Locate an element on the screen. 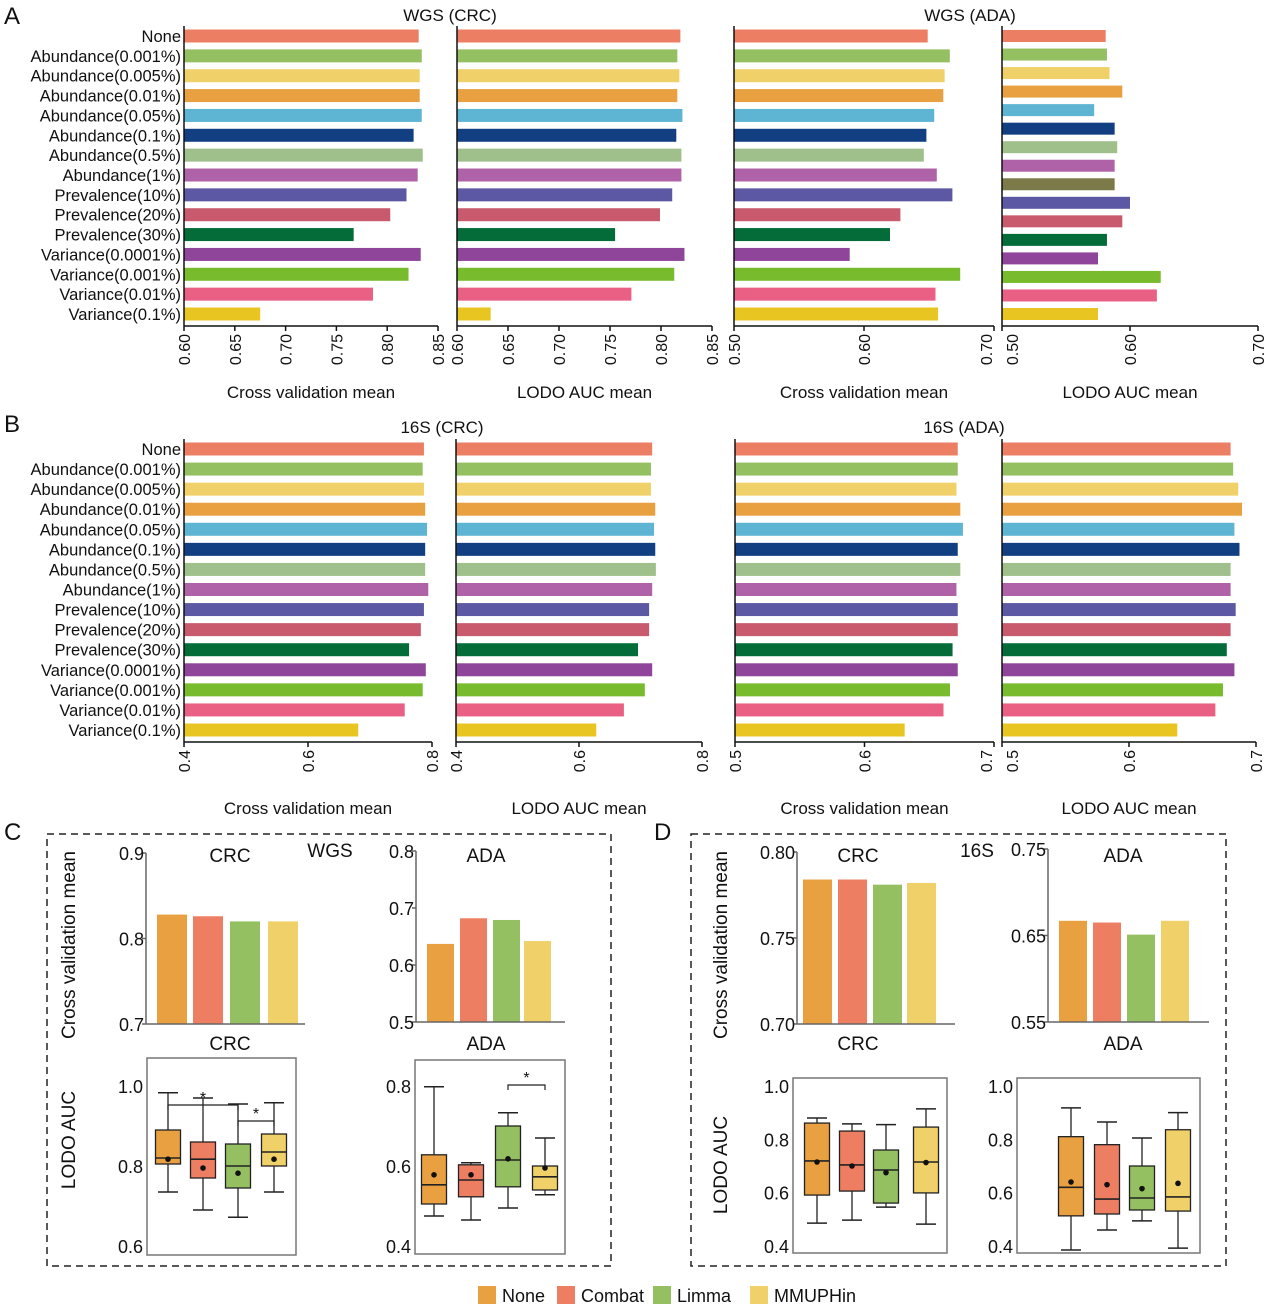 Image resolution: width=1269 pixels, height=1309 pixels. hbar-chart-B4 is located at coordinates (1129, 593).